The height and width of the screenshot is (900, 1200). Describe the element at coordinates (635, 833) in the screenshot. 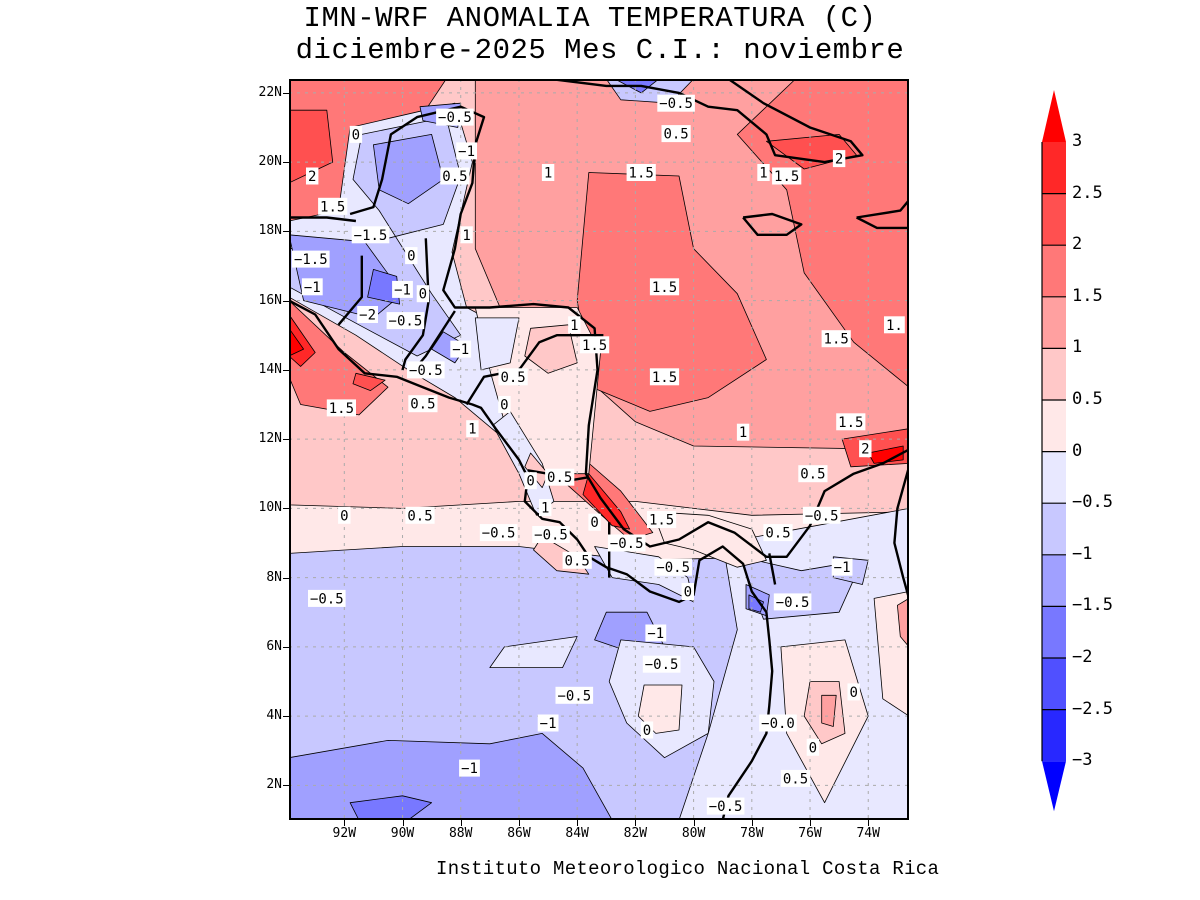

I see `lon-tick-label: 82W` at that location.